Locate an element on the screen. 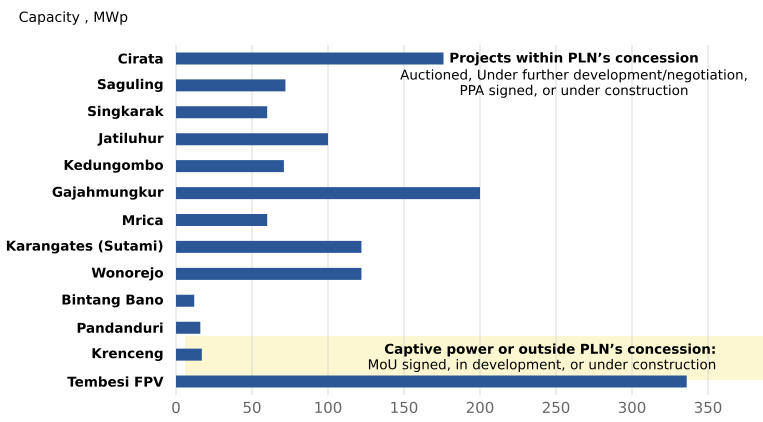  y-tick-label: Saguling is located at coordinates (130, 85).